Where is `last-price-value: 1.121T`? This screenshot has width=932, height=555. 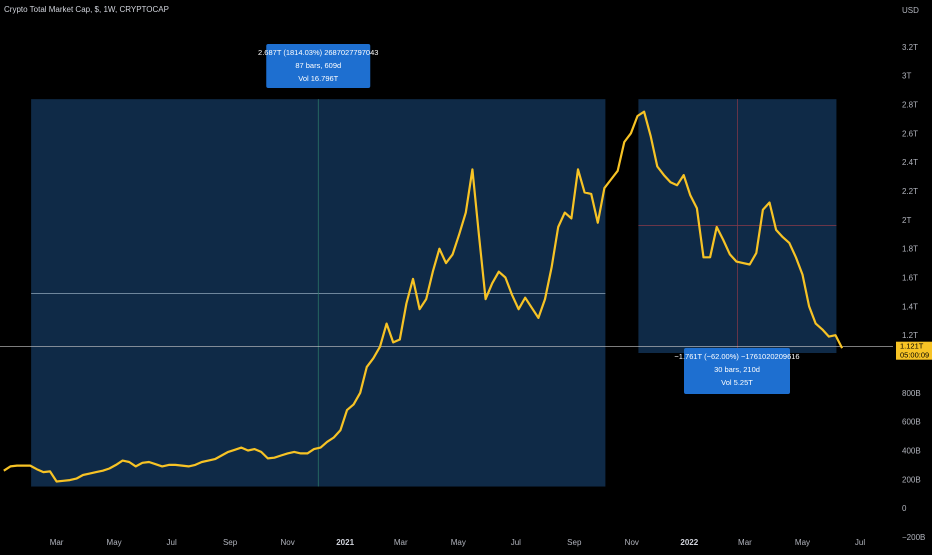 last-price-value: 1.121T is located at coordinates (912, 346).